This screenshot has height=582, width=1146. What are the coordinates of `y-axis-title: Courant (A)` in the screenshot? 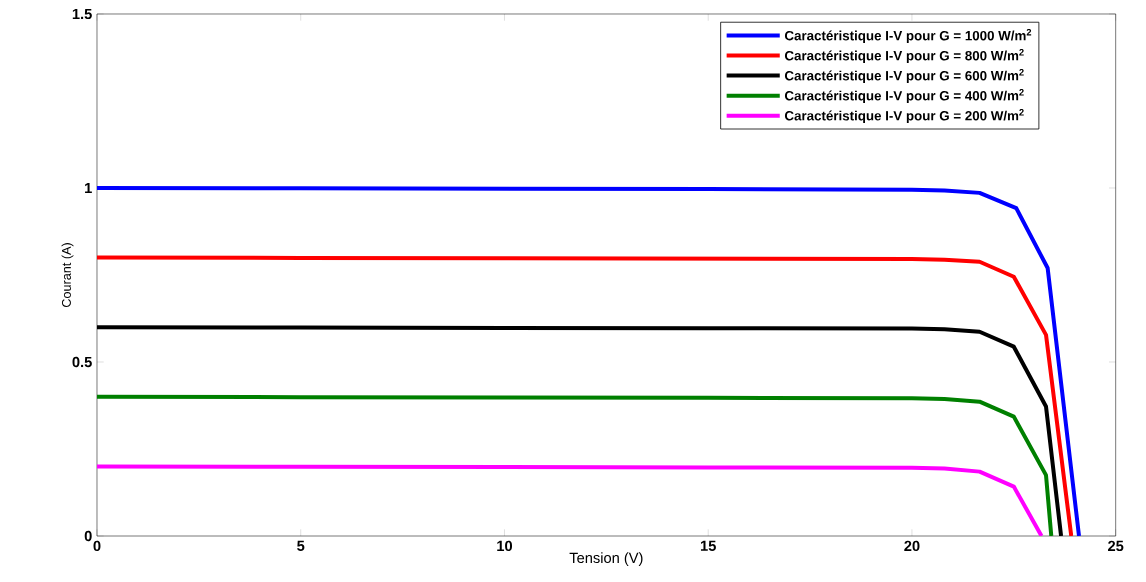 It's located at (67, 275).